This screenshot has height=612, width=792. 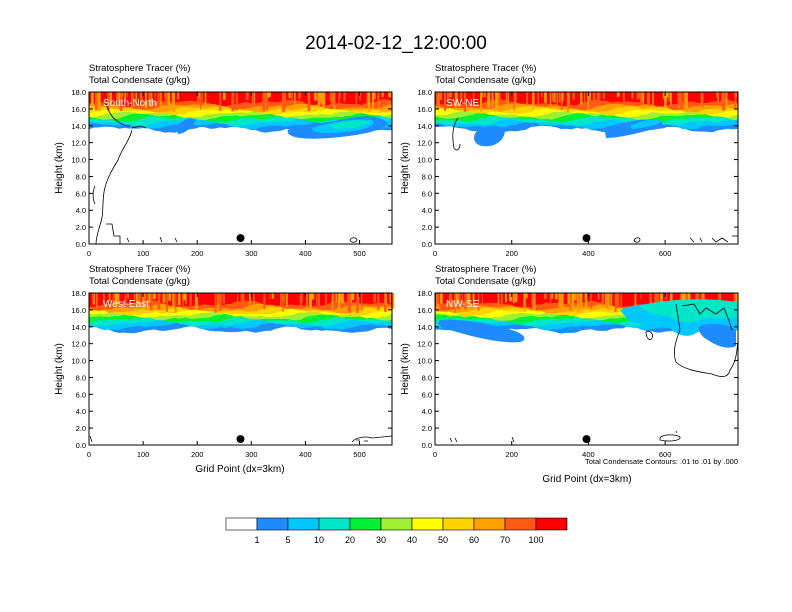 I want to click on cloud-blob, so click(x=481, y=331).